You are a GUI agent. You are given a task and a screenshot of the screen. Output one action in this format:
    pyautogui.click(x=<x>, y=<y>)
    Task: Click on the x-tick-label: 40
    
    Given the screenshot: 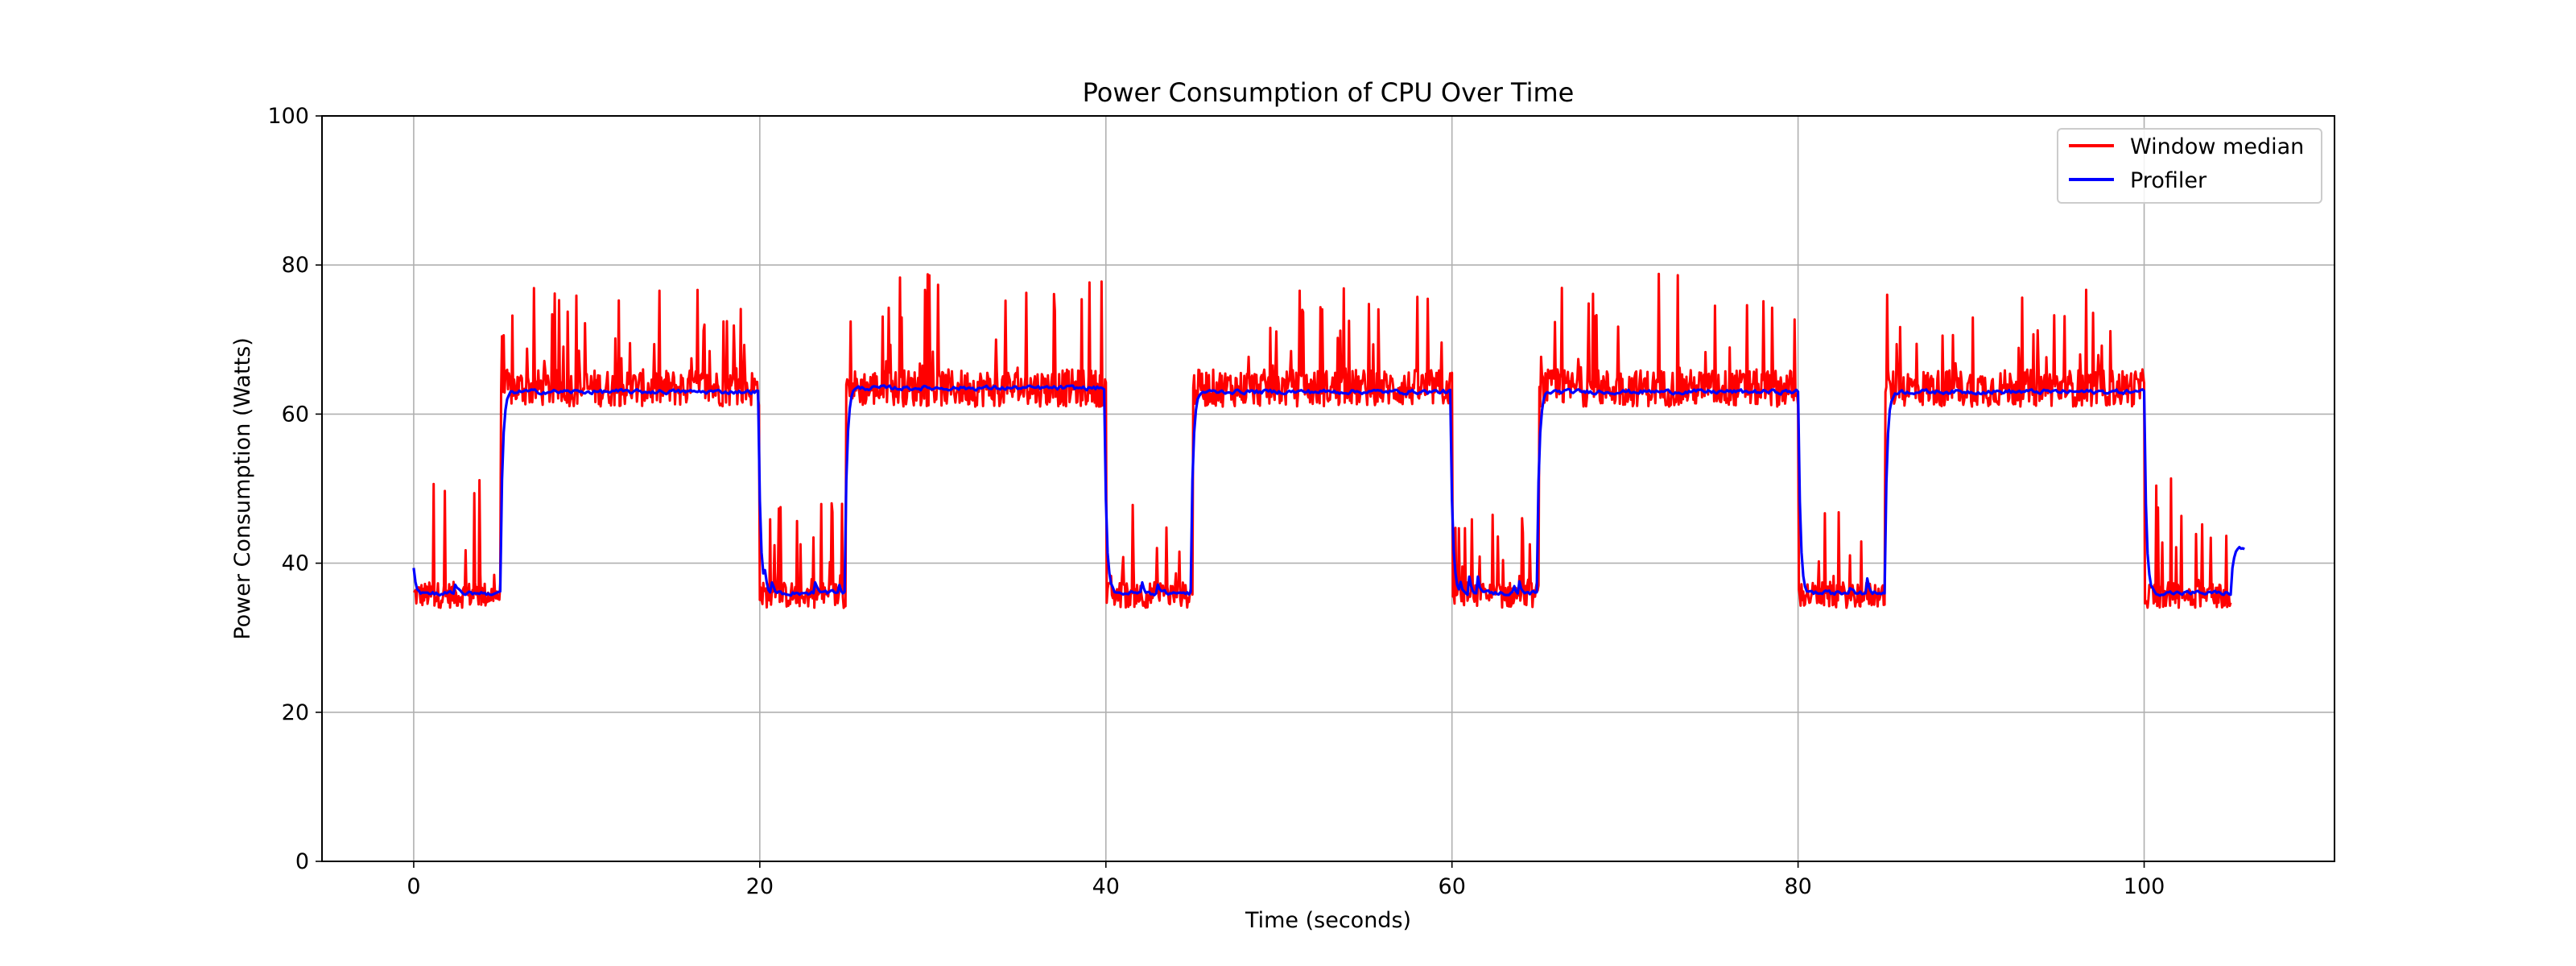 What is the action you would take?
    pyautogui.click(x=1106, y=886)
    